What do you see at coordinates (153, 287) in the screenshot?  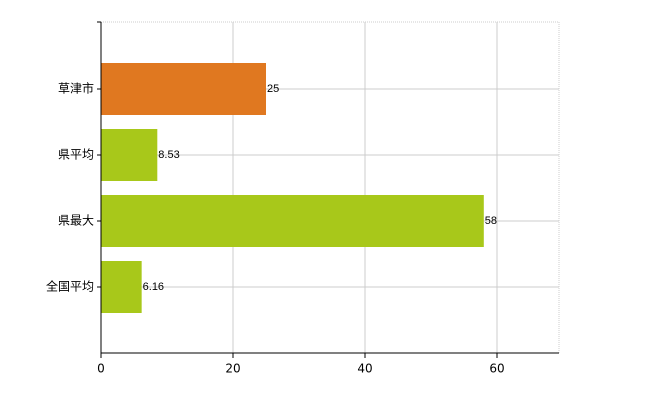 I see `value-label: 6.16` at bounding box center [153, 287].